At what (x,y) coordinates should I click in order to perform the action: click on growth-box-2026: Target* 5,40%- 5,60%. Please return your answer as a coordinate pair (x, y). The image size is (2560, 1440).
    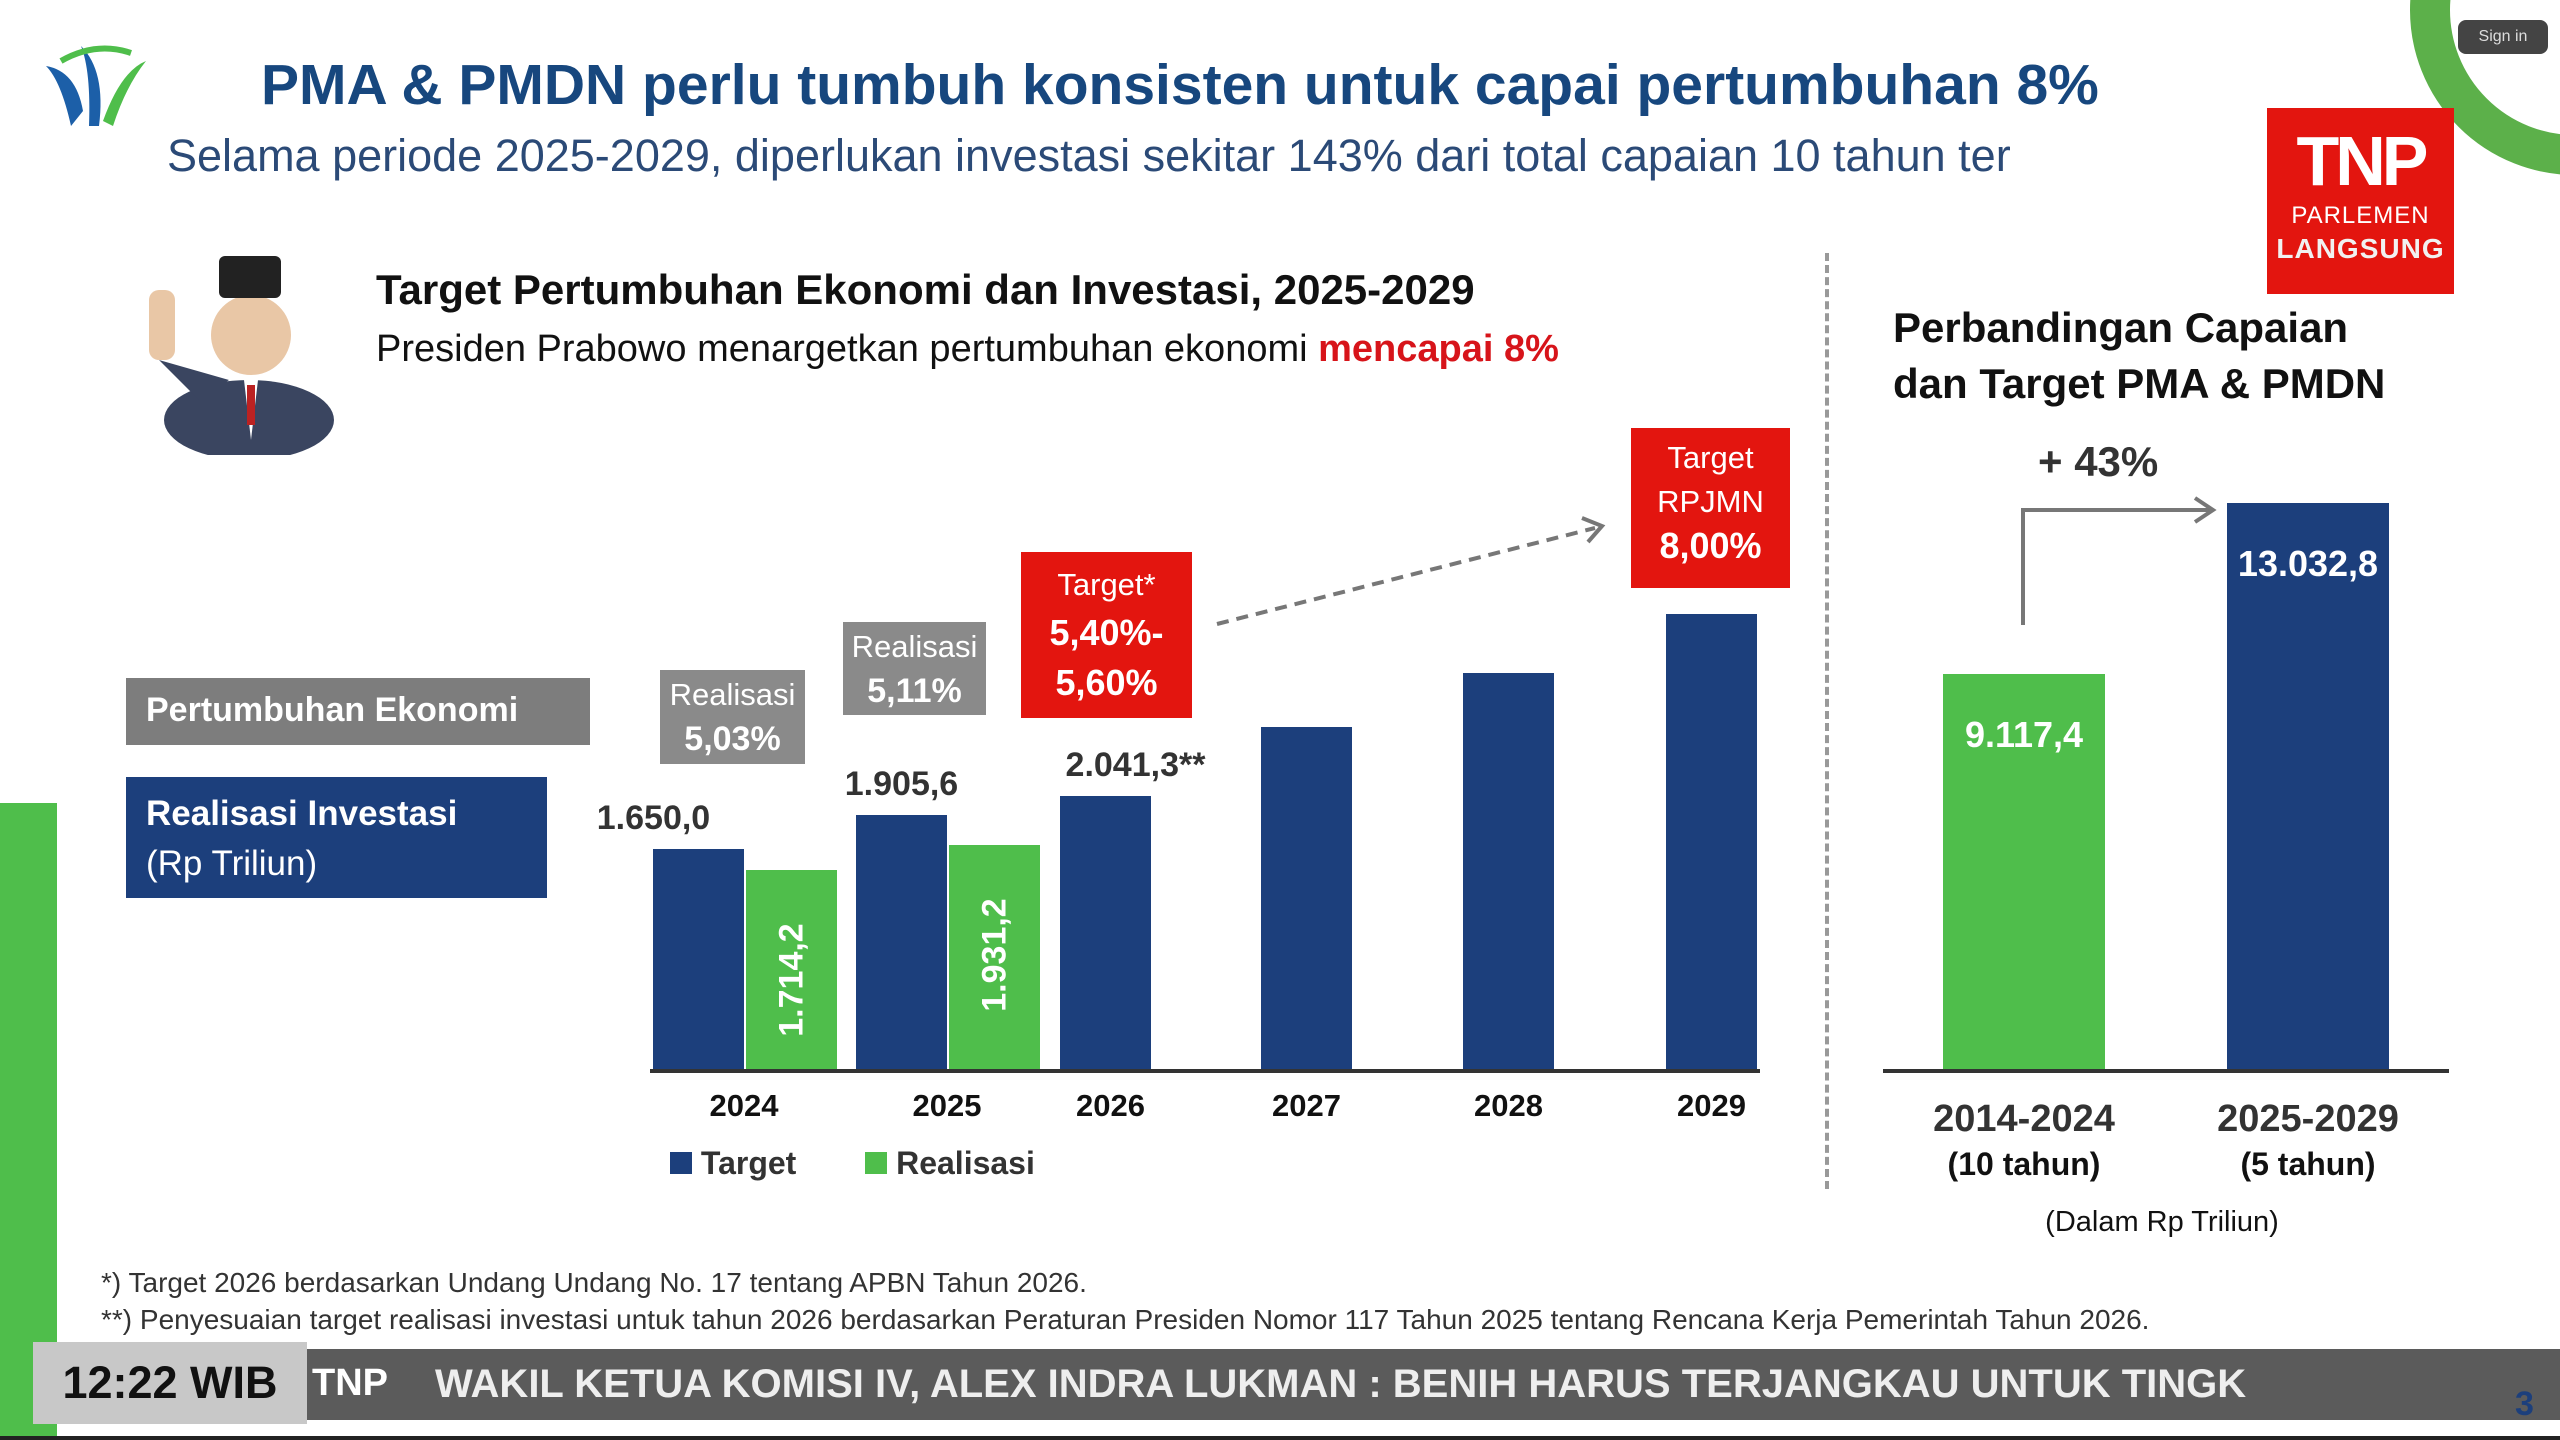
    Looking at the image, I should click on (1106, 635).